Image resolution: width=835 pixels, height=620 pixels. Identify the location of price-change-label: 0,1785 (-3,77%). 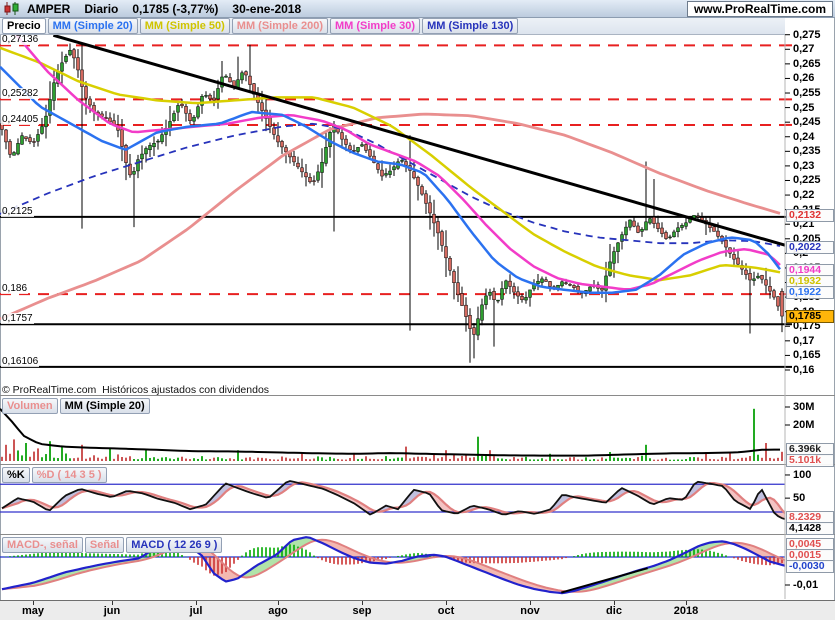
(175, 8).